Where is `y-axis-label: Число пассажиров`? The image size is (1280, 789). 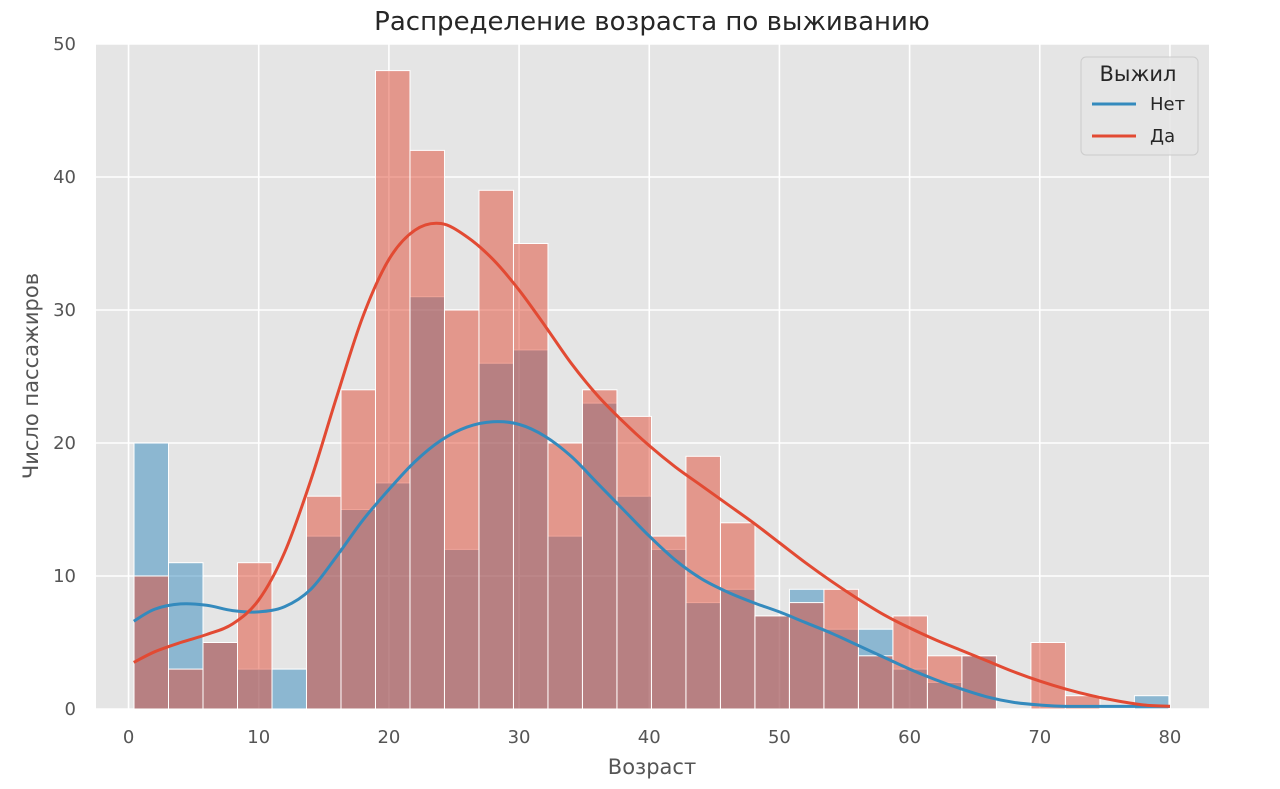
y-axis-label: Число пассажиров is located at coordinates (31, 376).